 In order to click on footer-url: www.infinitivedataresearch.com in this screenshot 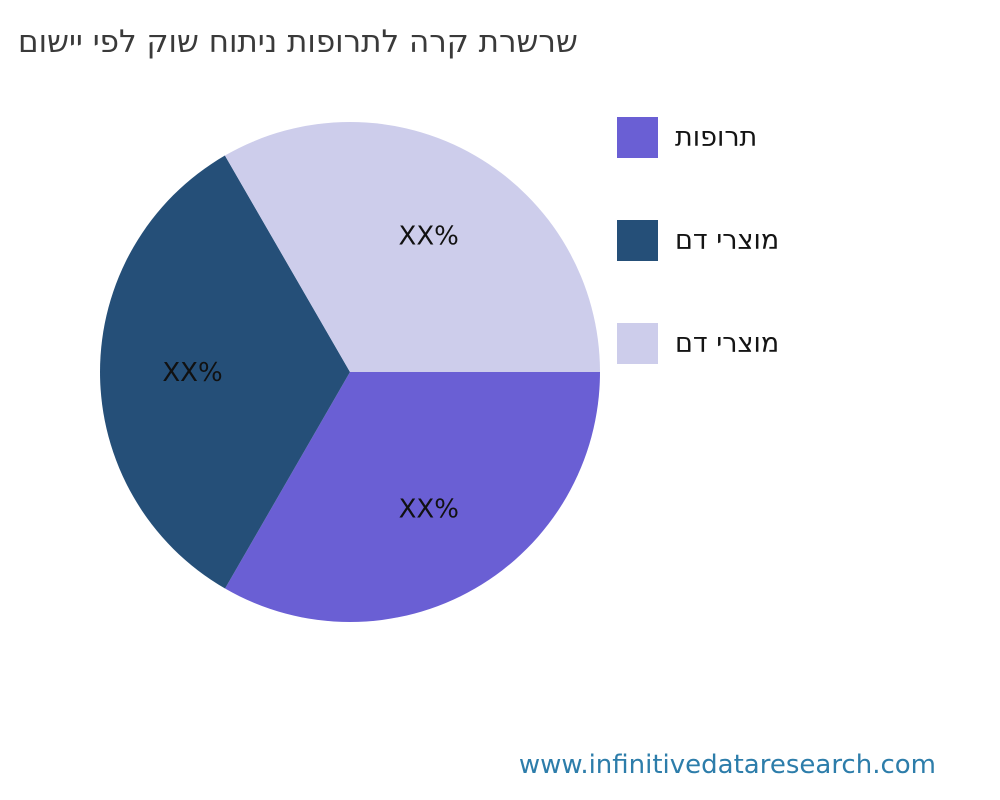, I will do `click(727, 765)`.